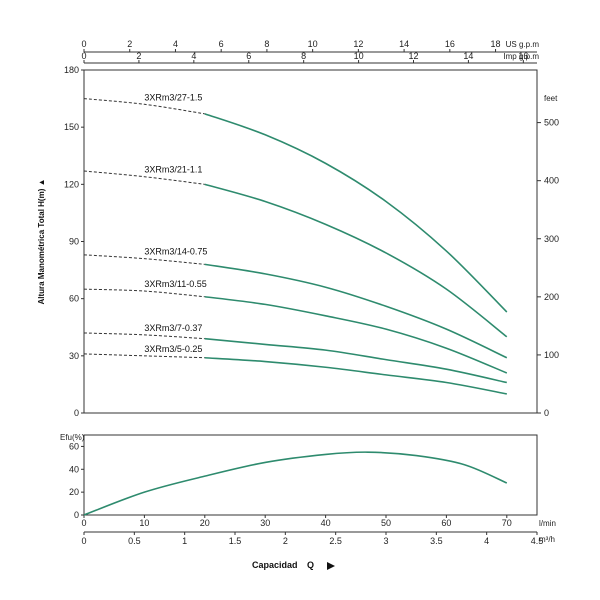 Image resolution: width=600 pixels, height=600 pixels. I want to click on feet-tick-label: 200, so click(551, 297).